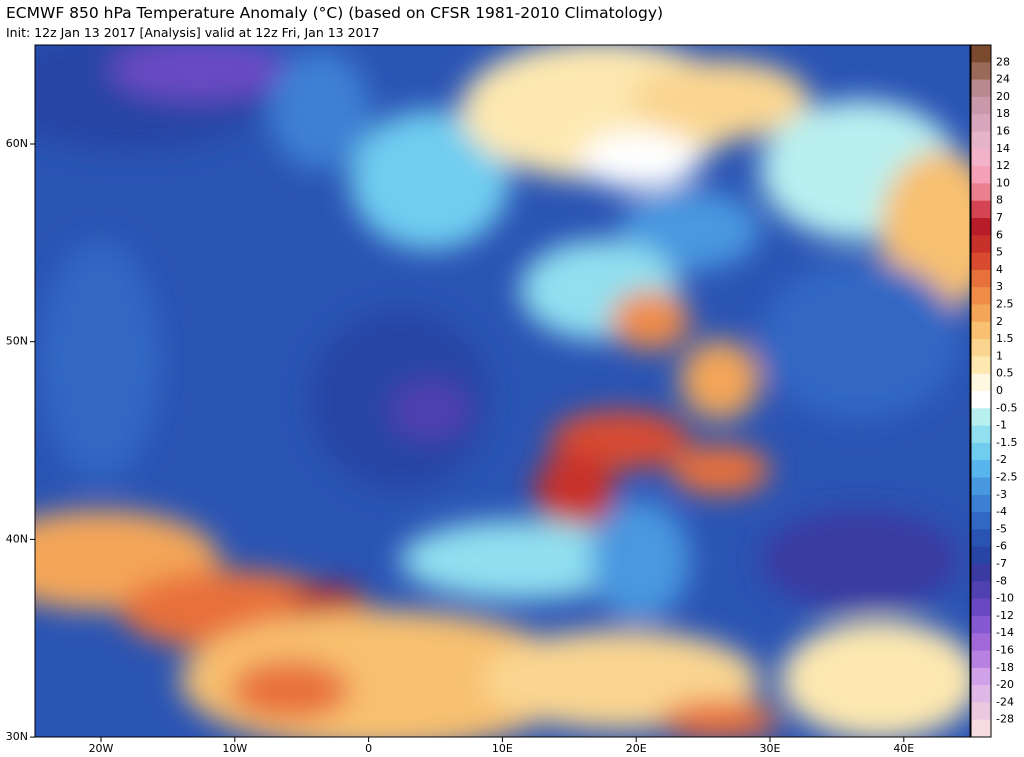 This screenshot has height=757, width=1024. What do you see at coordinates (1005, 598) in the screenshot?
I see `colorbar-label: -10` at bounding box center [1005, 598].